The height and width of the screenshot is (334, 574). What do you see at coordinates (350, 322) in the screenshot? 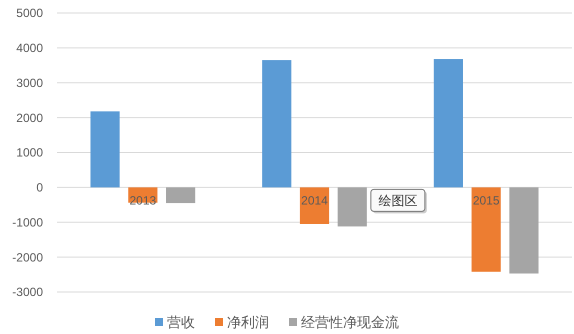
I see `legend-label: 经营性净现金流` at bounding box center [350, 322].